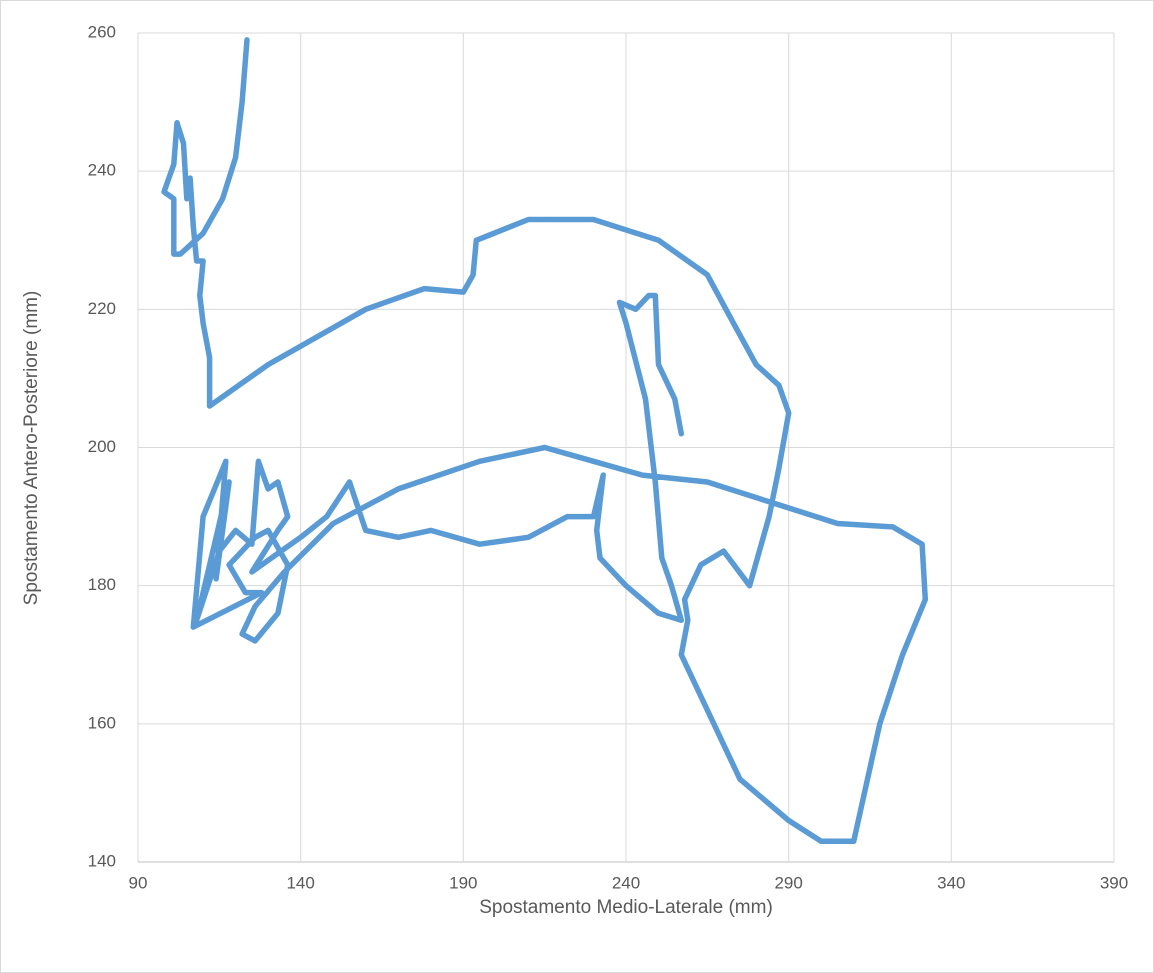 Image resolution: width=1154 pixels, height=973 pixels. Describe the element at coordinates (138, 882) in the screenshot. I see `x-tick-label: 90` at that location.